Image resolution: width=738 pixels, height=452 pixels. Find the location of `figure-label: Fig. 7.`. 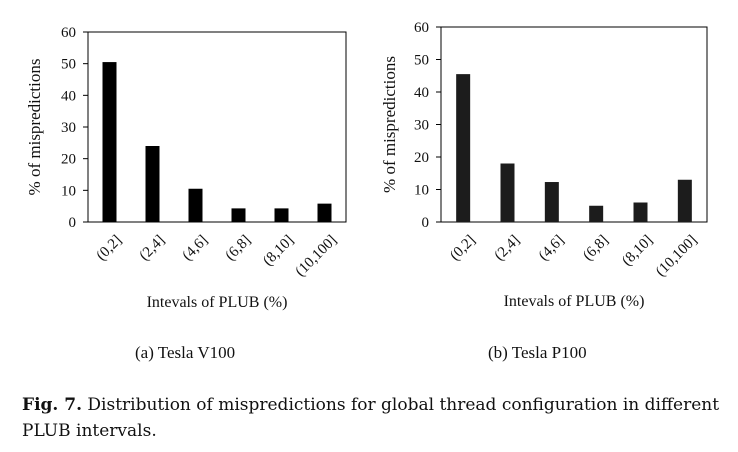

figure-label: Fig. 7. is located at coordinates (52, 405).